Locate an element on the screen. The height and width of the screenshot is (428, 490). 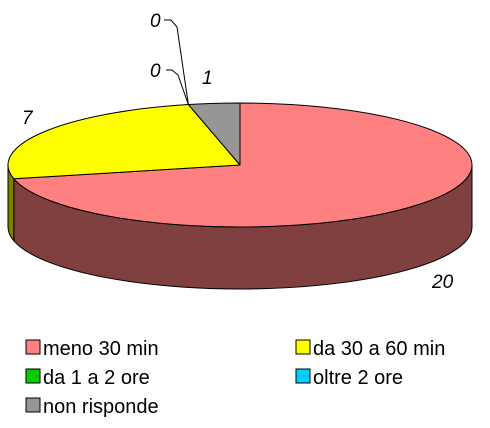
data-label-oltre-2-ore: 0 is located at coordinates (155, 71).